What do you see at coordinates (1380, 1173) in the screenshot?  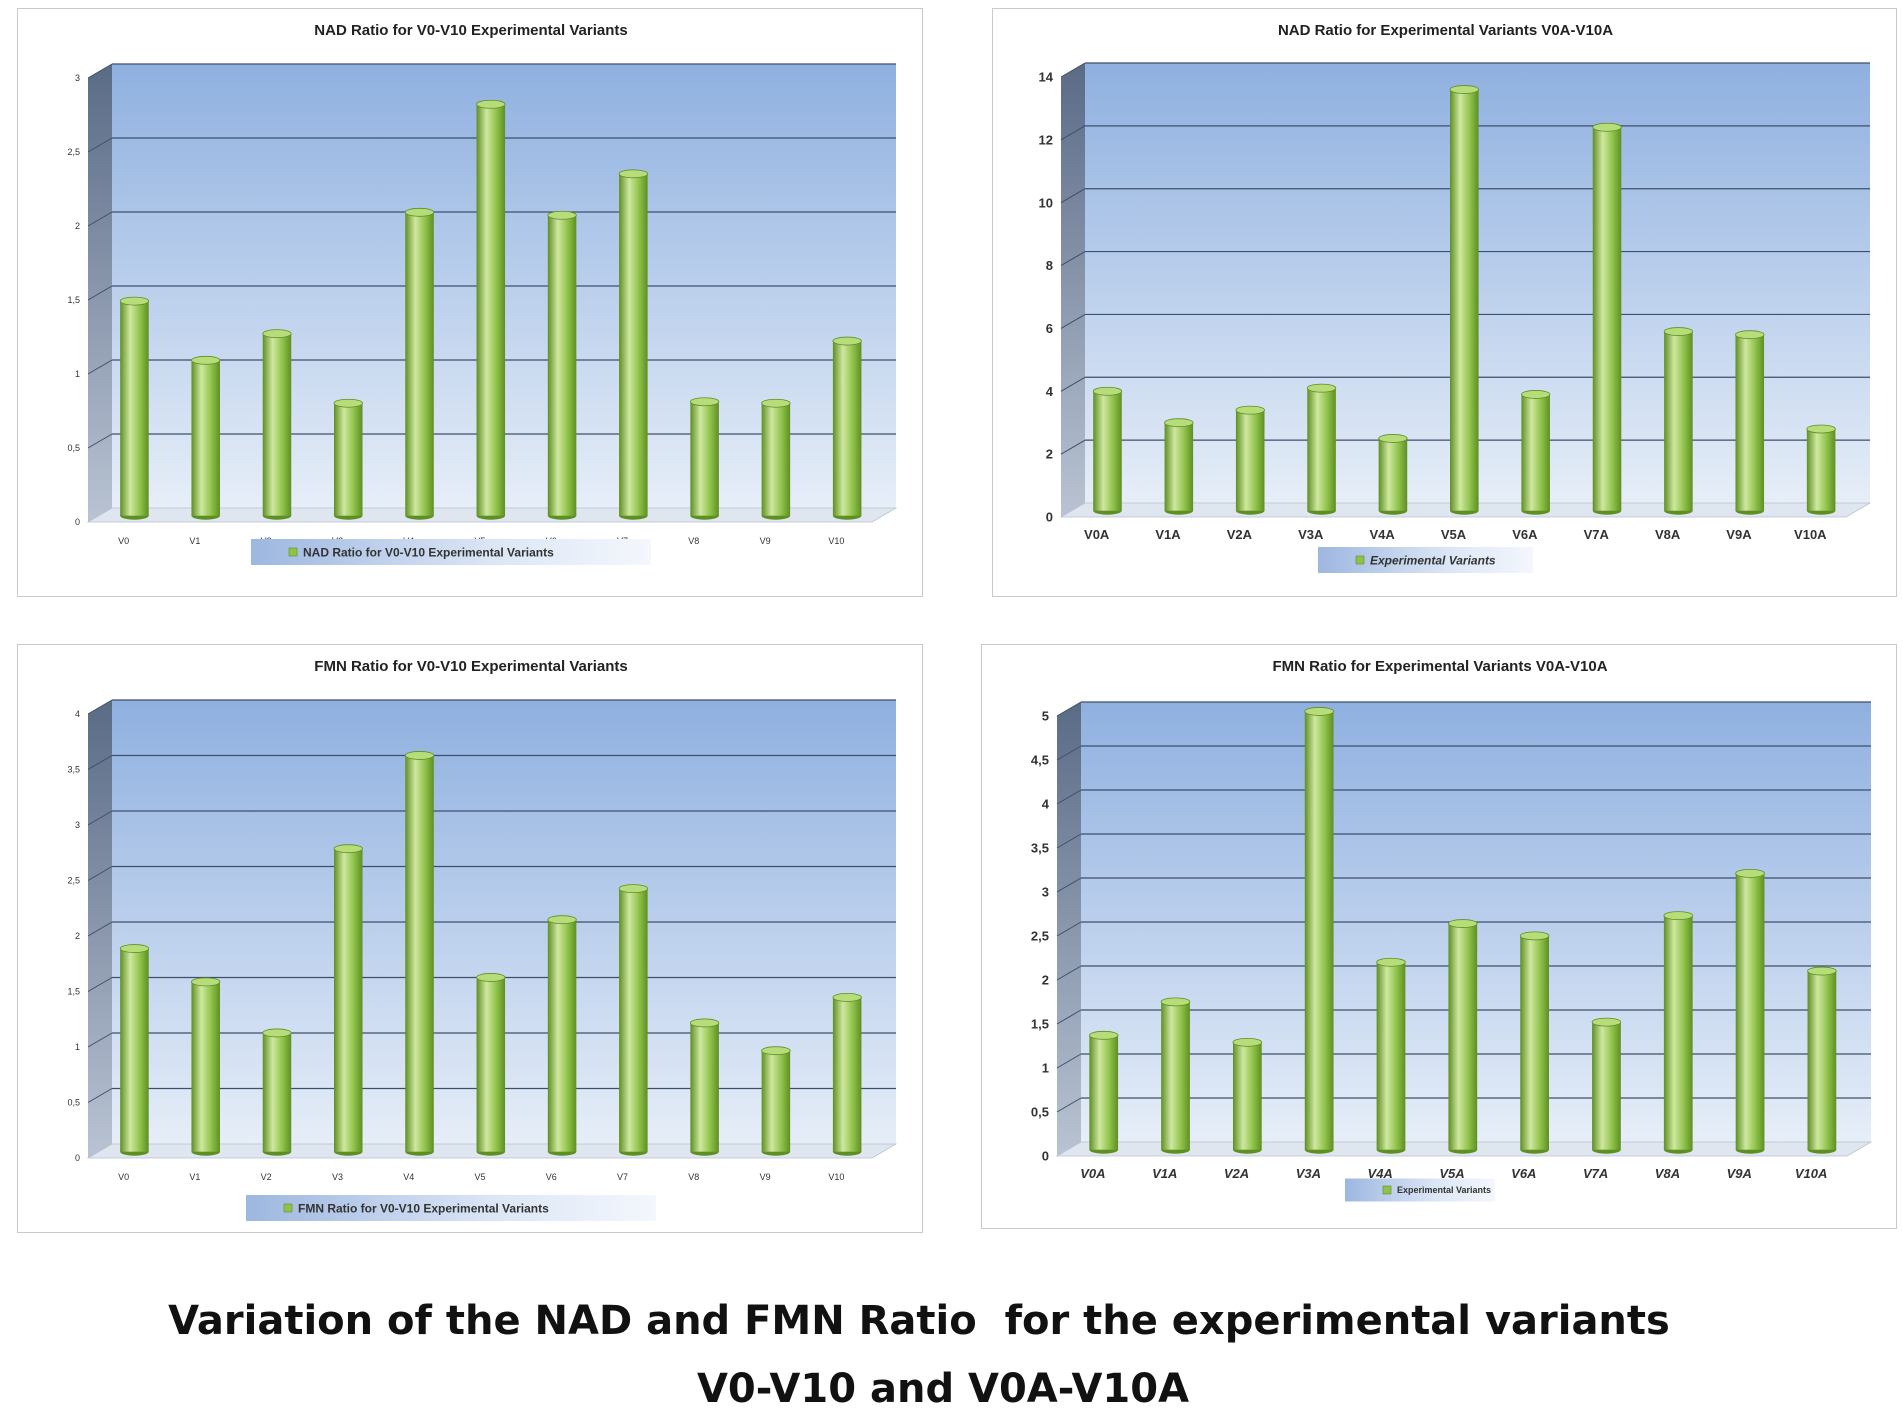 I see `x-tick-label: V4A` at bounding box center [1380, 1173].